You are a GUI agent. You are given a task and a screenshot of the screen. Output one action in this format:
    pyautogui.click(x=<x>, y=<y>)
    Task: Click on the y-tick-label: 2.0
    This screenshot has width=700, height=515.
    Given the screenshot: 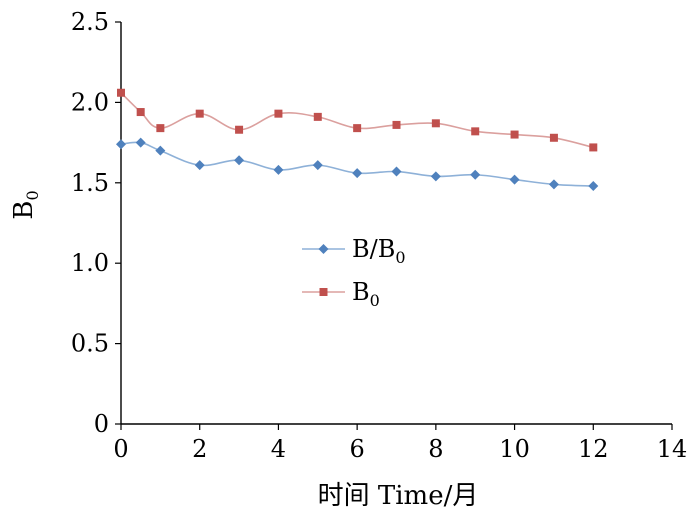 What is the action you would take?
    pyautogui.click(x=90, y=102)
    